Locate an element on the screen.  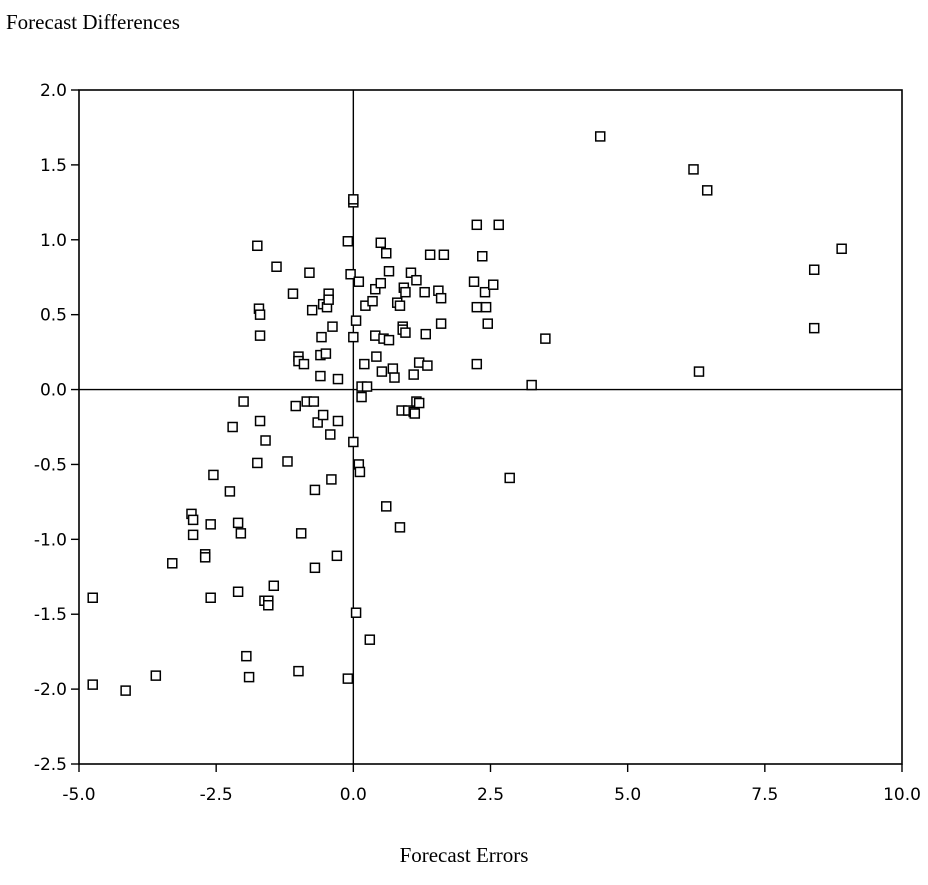
y-tick-label: 0.0 is located at coordinates (53, 391).